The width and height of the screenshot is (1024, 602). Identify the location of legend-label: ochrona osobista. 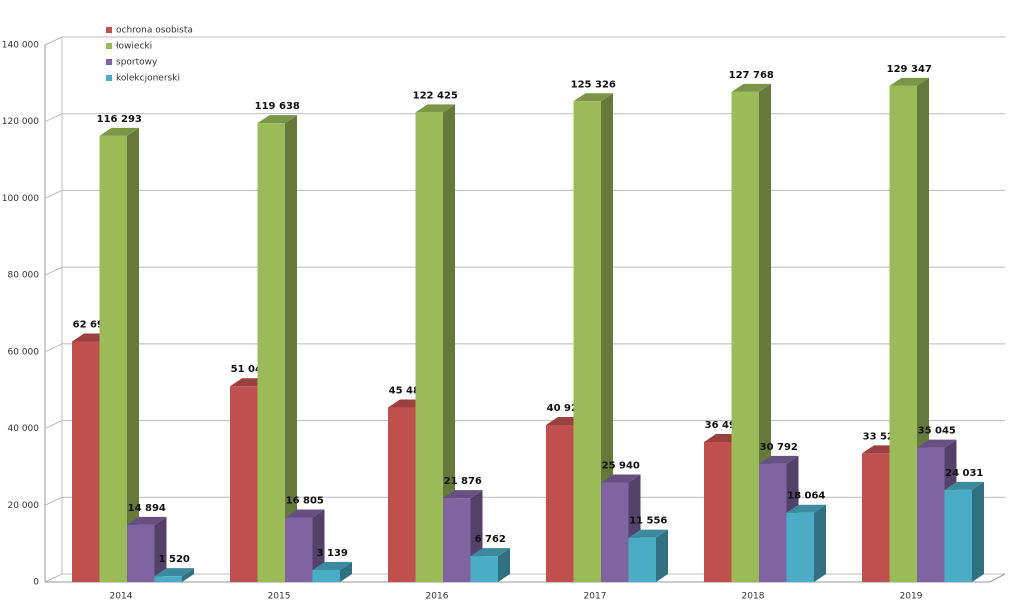
(154, 31).